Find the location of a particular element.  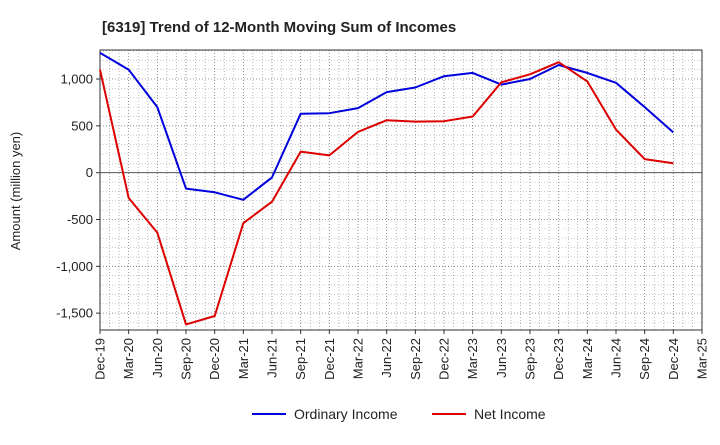

legend-item-net-income: Net Income is located at coordinates (489, 414).